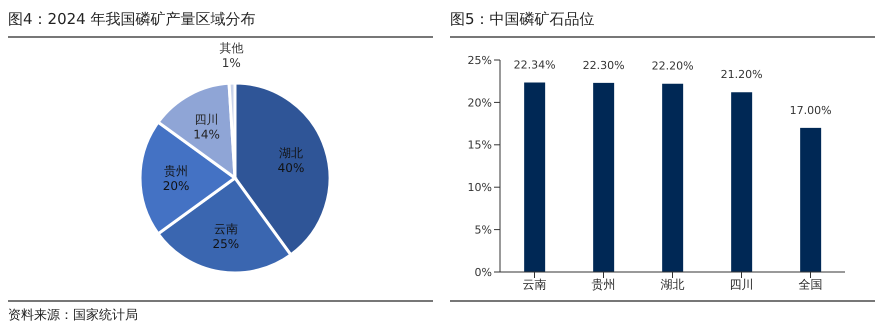 This screenshot has width=885, height=331. What do you see at coordinates (811, 110) in the screenshot?
I see `data-label: 17.00%` at bounding box center [811, 110].